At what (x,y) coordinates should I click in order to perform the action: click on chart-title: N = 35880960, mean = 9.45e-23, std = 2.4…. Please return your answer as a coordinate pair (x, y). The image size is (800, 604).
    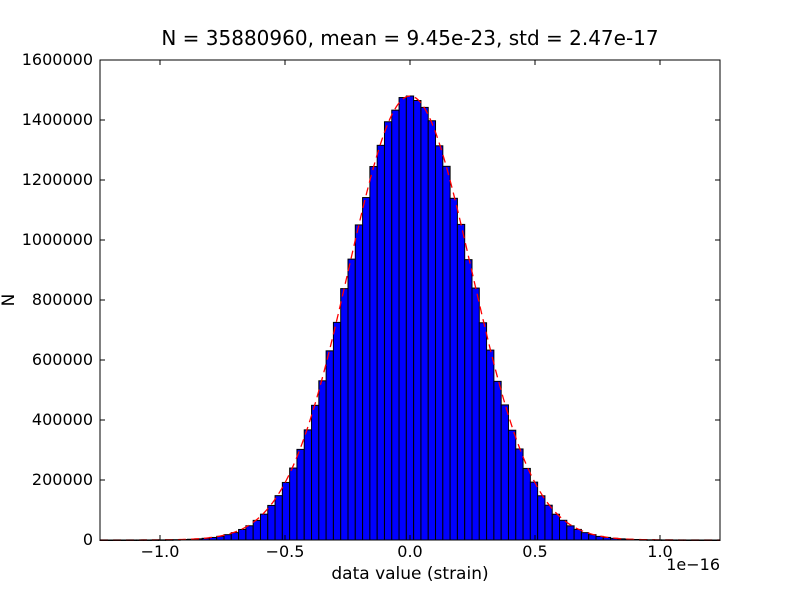
    Looking at the image, I should click on (409, 38).